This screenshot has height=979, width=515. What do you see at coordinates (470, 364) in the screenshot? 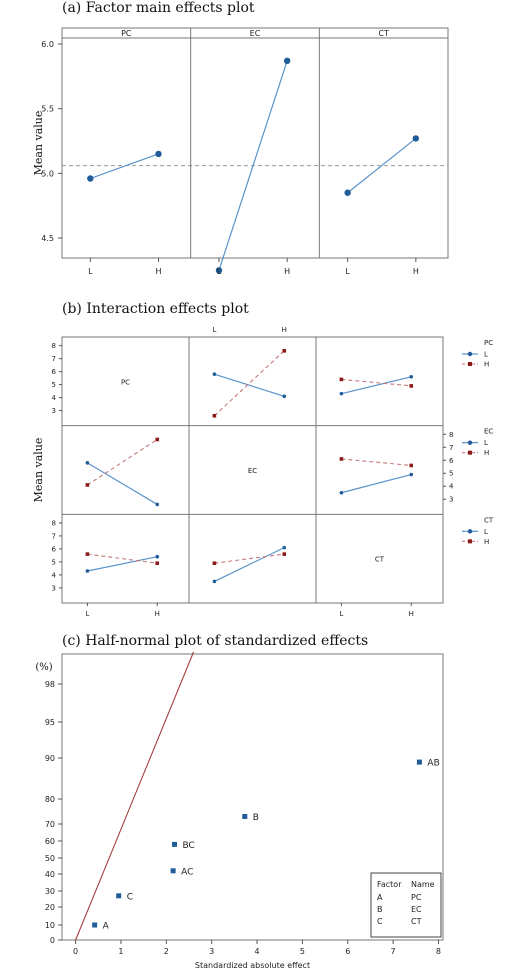
I see `legend-marker-H` at bounding box center [470, 364].